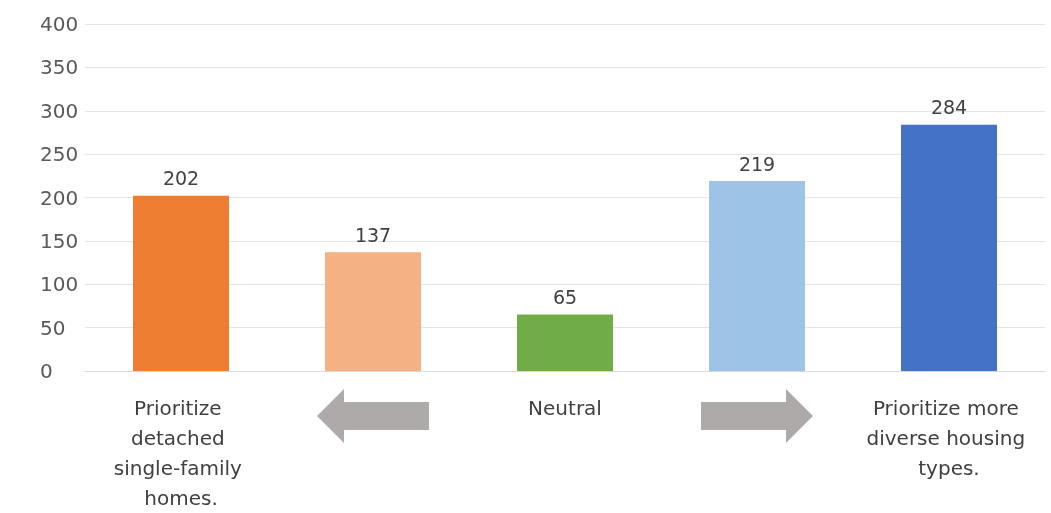 The height and width of the screenshot is (513, 1051). Describe the element at coordinates (181, 178) in the screenshot. I see `data-label: 202` at that location.